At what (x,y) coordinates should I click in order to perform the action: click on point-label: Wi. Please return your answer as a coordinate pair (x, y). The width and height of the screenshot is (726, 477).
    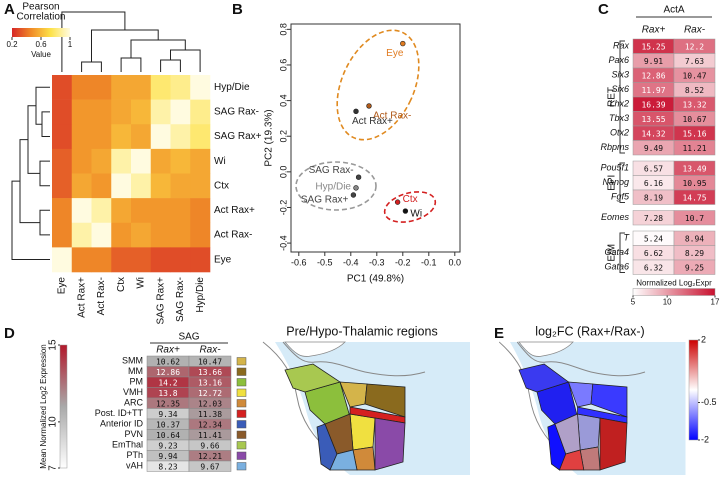
    Looking at the image, I should click on (416, 214).